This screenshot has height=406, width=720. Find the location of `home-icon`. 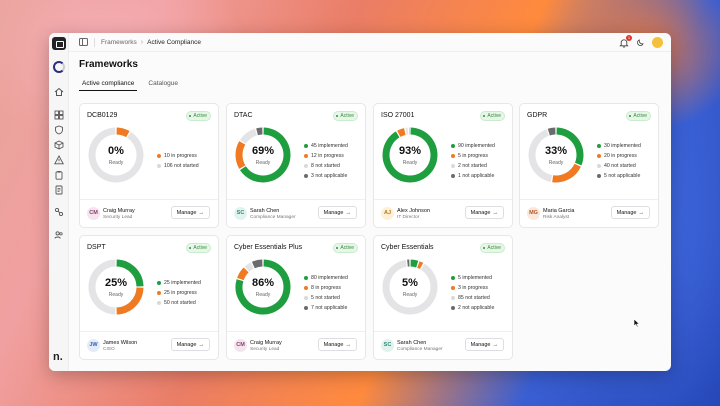

home-icon is located at coordinates (59, 92).